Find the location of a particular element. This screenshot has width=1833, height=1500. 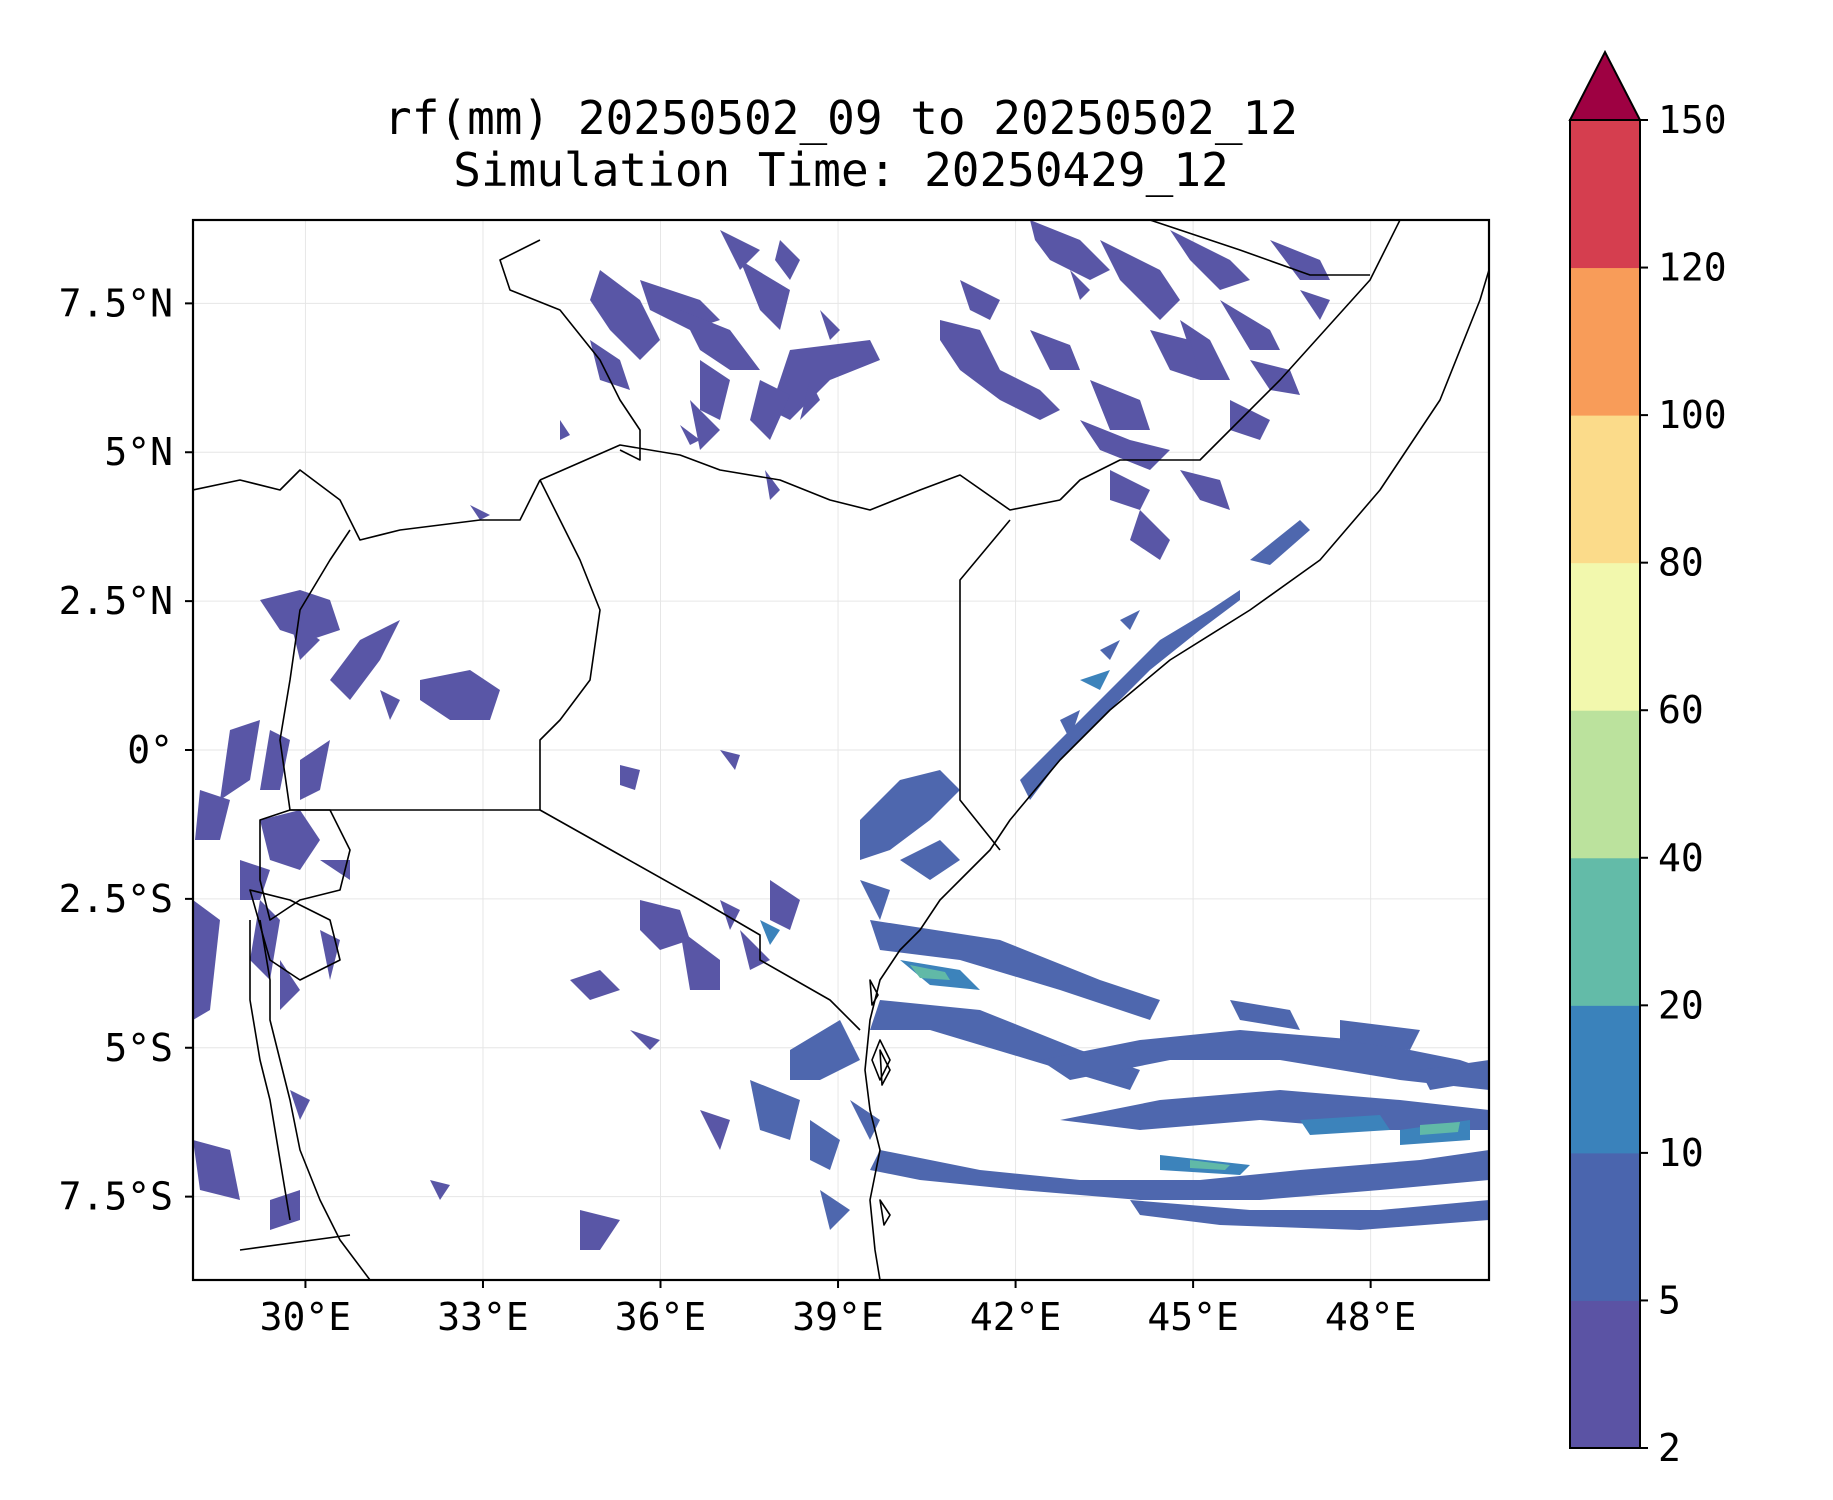

zanzibar is located at coordinates (885, 1067).